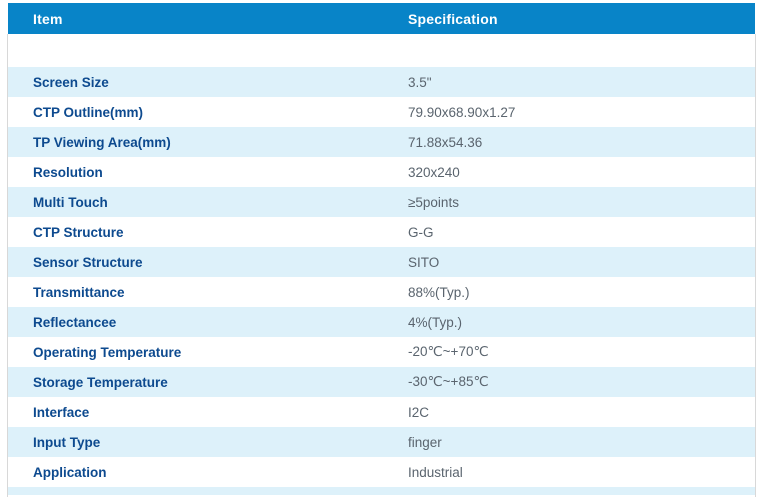  Describe the element at coordinates (70, 472) in the screenshot. I see `item-cell: Application` at that location.